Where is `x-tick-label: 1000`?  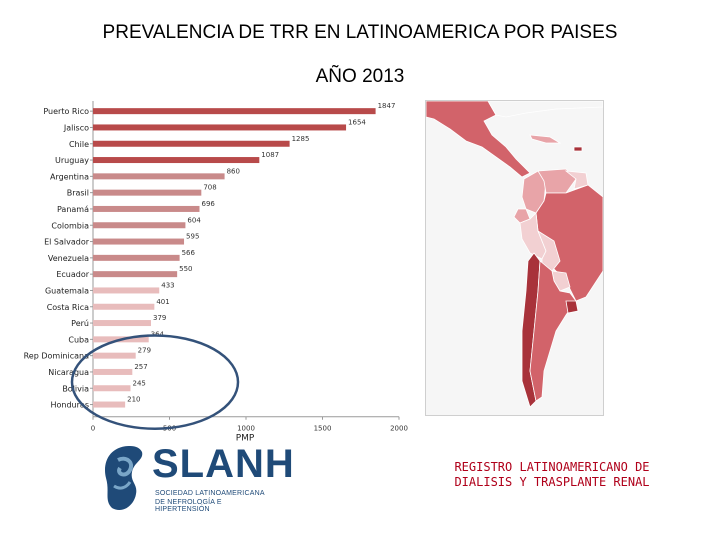
x-tick-label: 1000 is located at coordinates (246, 429).